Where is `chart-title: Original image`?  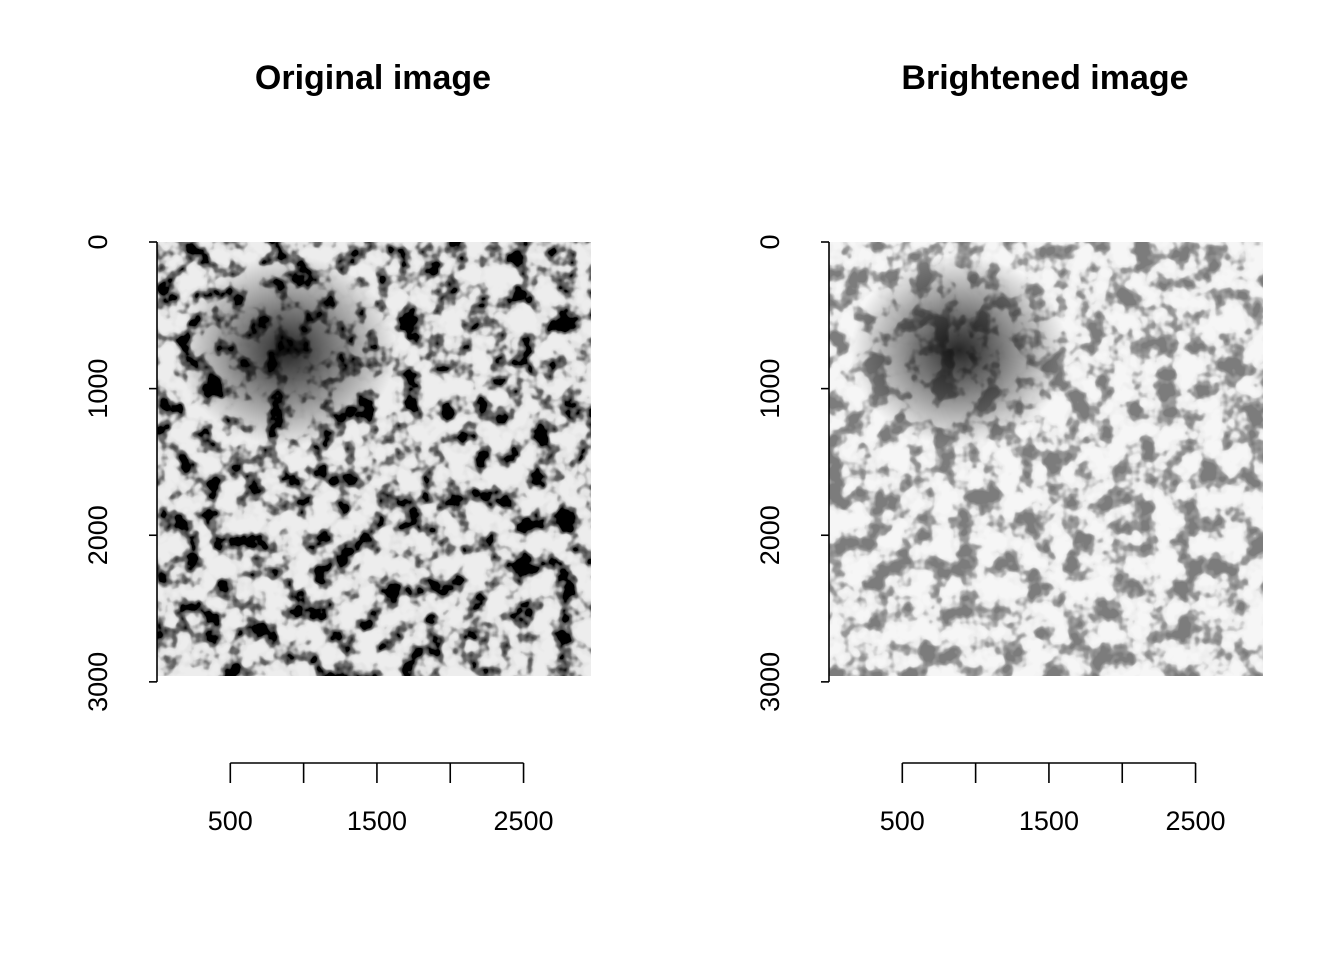
chart-title: Original image is located at coordinates (373, 78).